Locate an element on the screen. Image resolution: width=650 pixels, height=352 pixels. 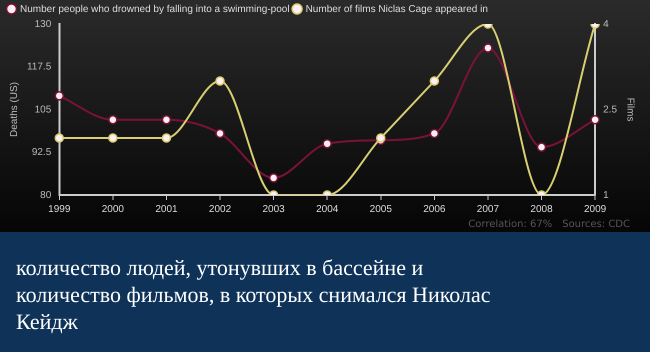
x-tick-label: 2007 is located at coordinates (488, 209).